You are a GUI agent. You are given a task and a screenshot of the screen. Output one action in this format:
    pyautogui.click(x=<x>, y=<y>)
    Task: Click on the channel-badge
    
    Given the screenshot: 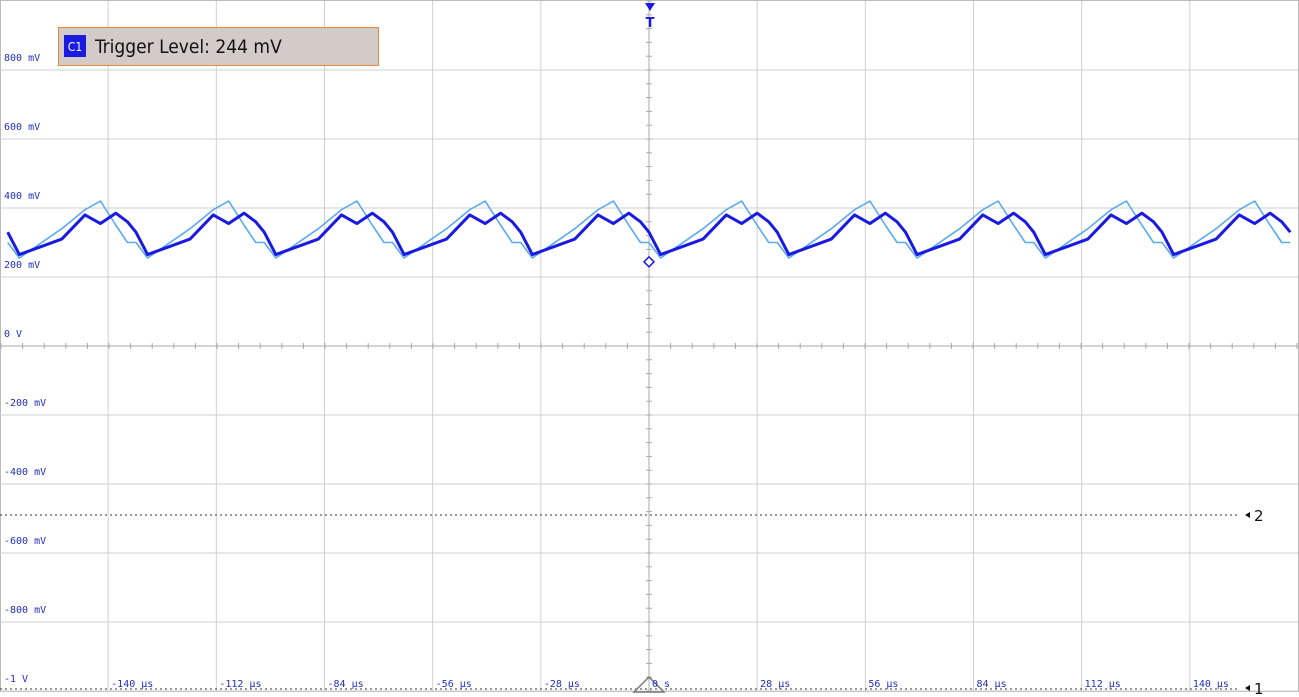 What is the action you would take?
    pyautogui.click(x=75, y=46)
    